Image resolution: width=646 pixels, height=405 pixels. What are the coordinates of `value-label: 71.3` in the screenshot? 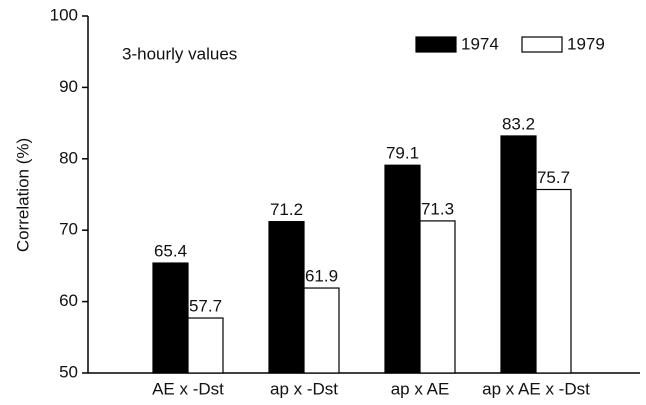 It's located at (437, 208).